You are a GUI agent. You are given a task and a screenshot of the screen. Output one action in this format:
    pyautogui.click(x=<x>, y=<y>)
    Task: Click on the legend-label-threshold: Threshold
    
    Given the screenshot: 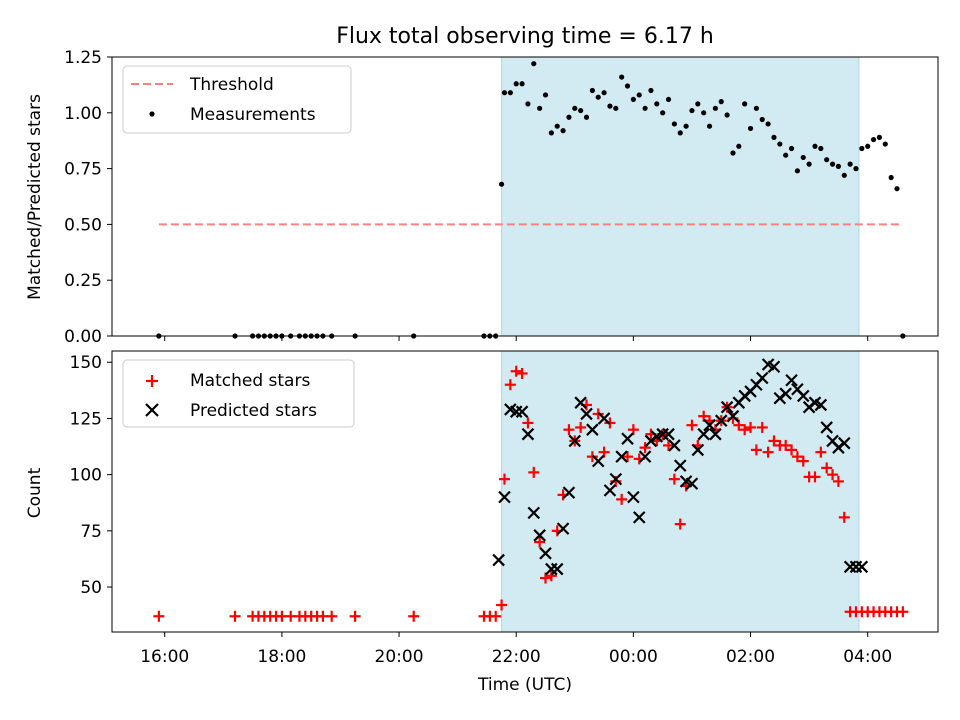 What is the action you would take?
    pyautogui.click(x=231, y=85)
    